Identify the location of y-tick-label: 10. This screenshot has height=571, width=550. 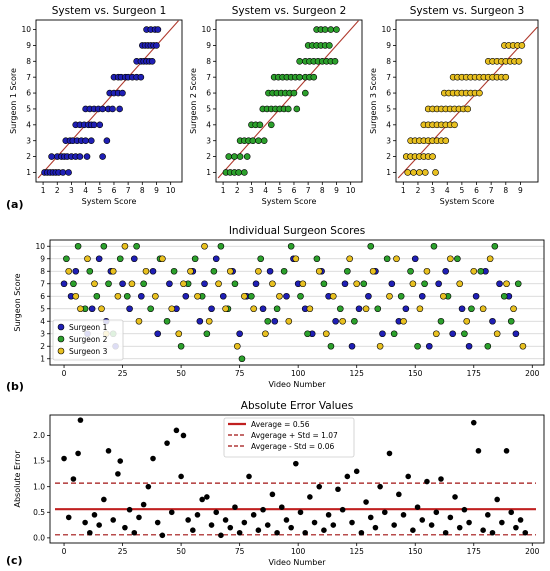
(386, 29).